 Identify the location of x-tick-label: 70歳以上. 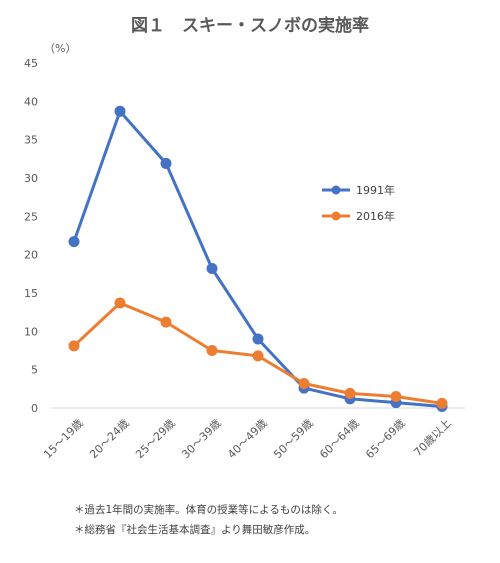
(432, 438).